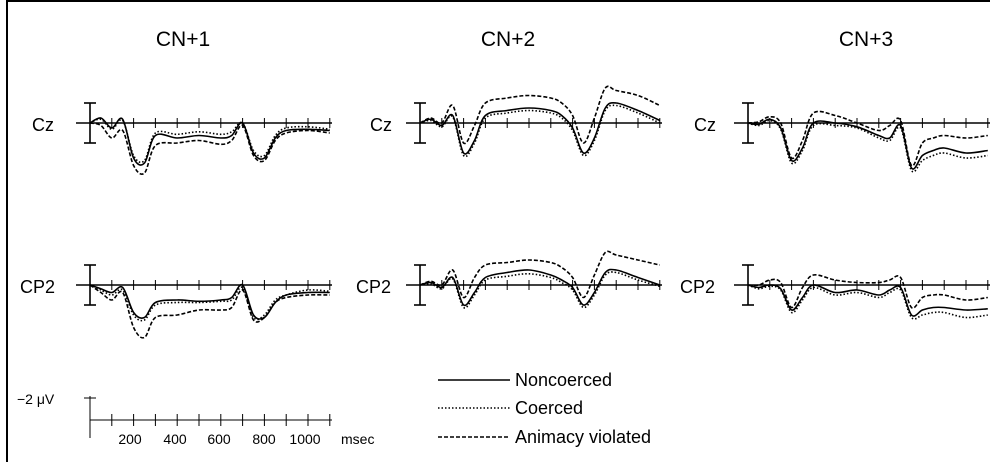 The width and height of the screenshot is (990, 462). What do you see at coordinates (304, 439) in the screenshot?
I see `scale-tick-1000: 1000` at bounding box center [304, 439].